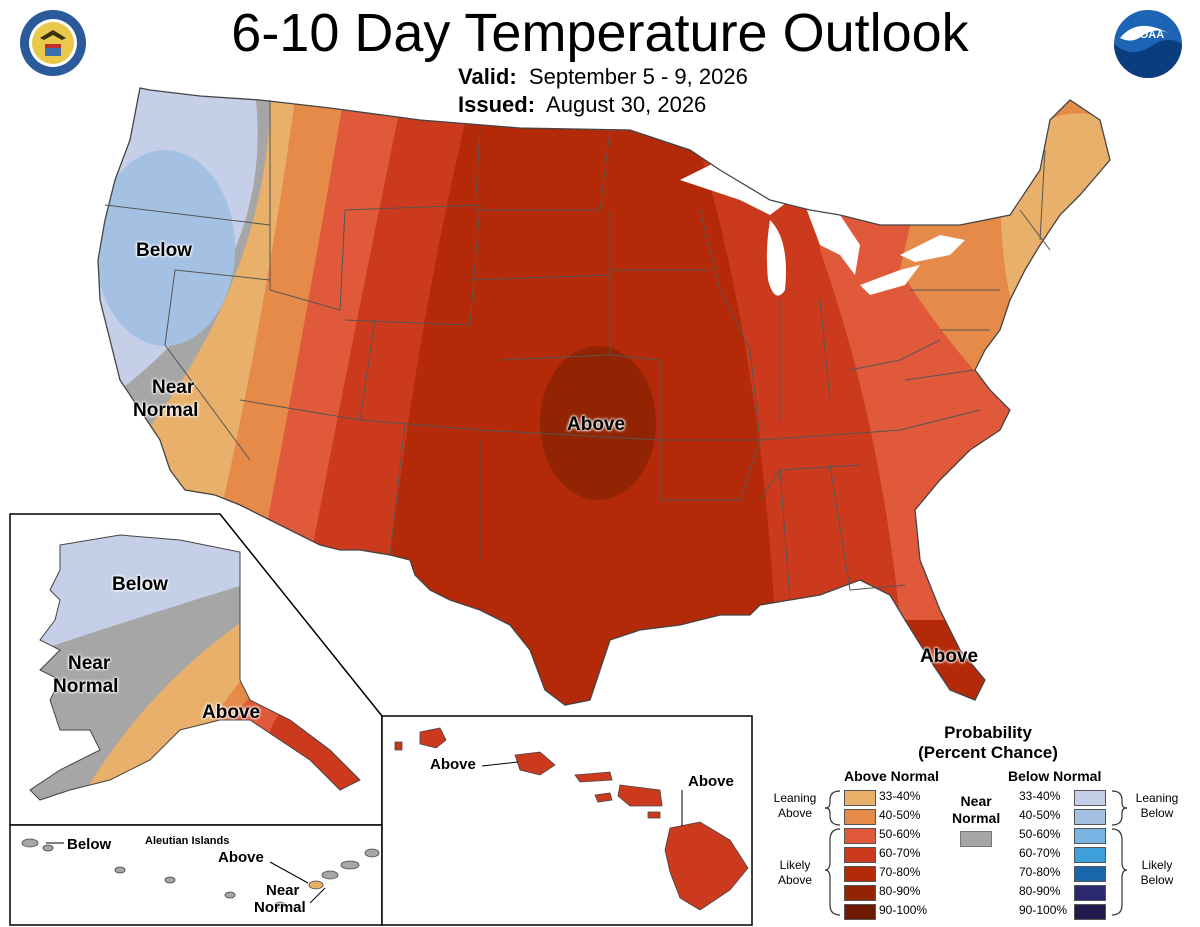 Image resolution: width=1200 pixels, height=927 pixels. Describe the element at coordinates (1157, 880) in the screenshot. I see `likely-below-text-2: Below` at that location.